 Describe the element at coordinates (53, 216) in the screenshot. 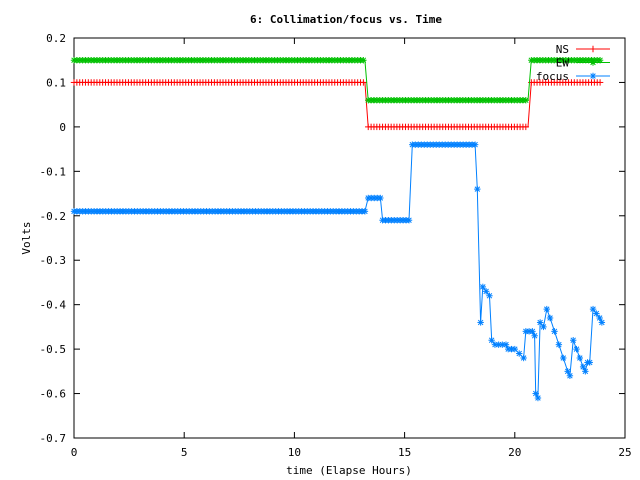

I see `y-tick-label: -0.2` at that location.